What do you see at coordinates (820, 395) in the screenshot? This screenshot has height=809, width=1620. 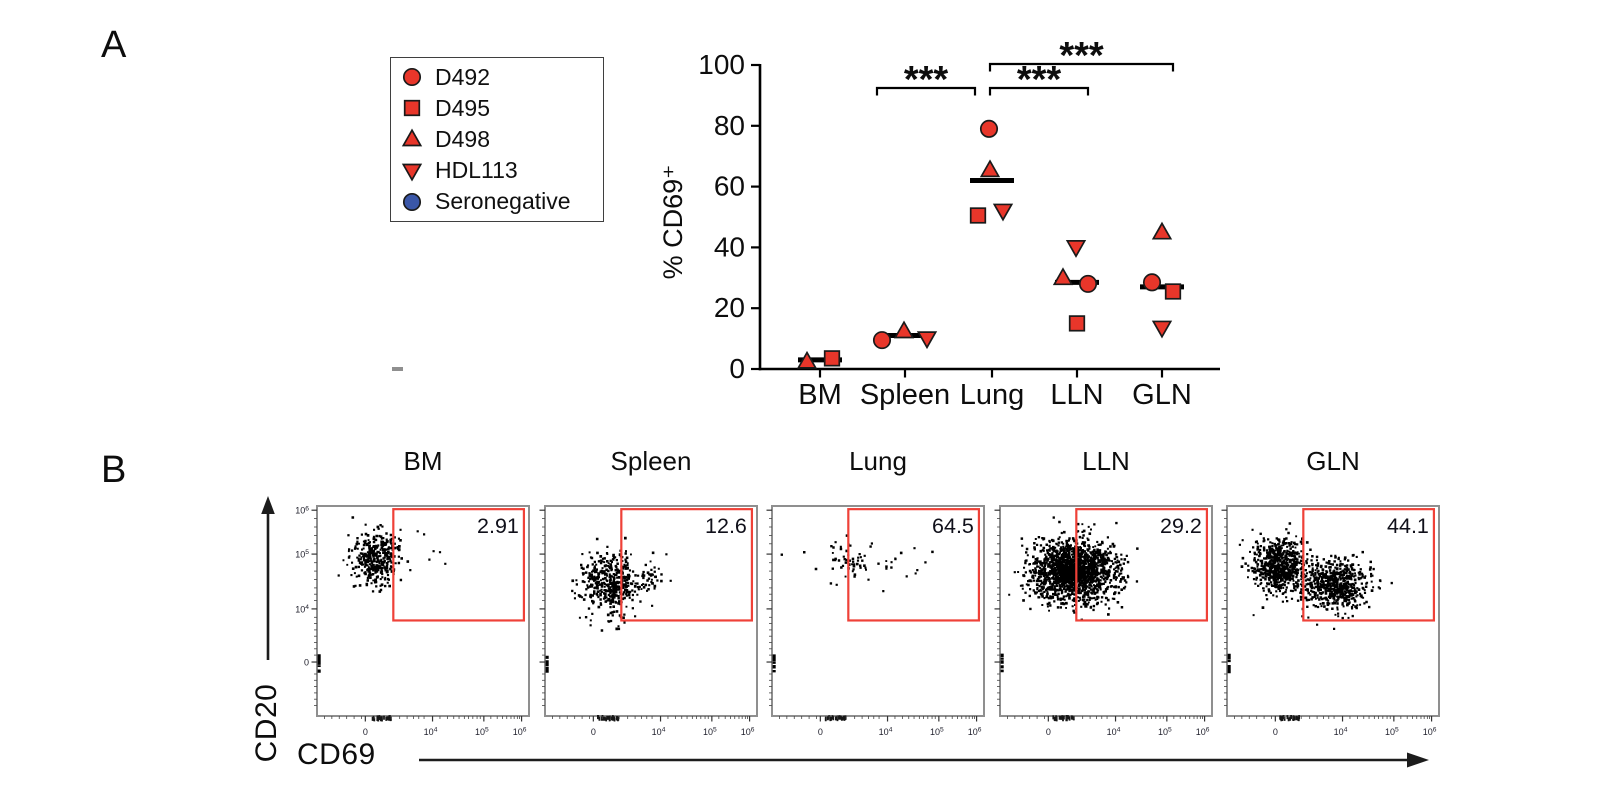 I see `svg-text: BM` at bounding box center [820, 395].